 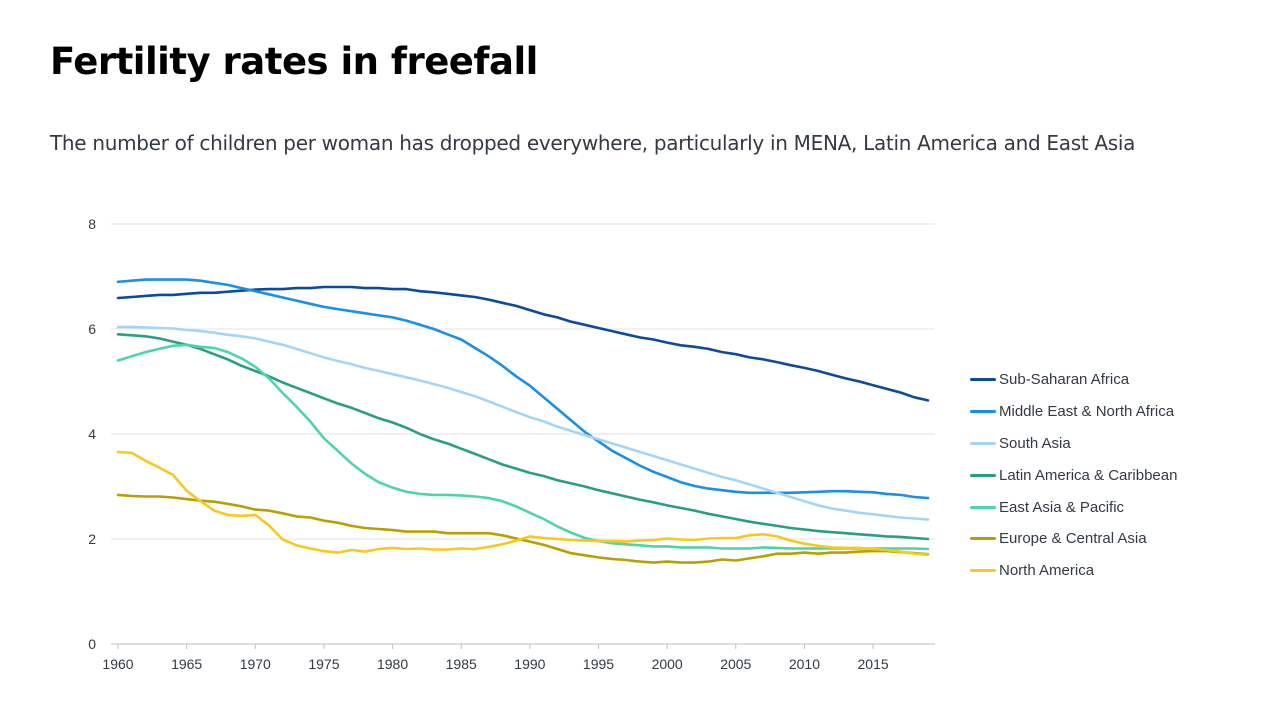 What do you see at coordinates (873, 664) in the screenshot?
I see `x-tick-label: 2015` at bounding box center [873, 664].